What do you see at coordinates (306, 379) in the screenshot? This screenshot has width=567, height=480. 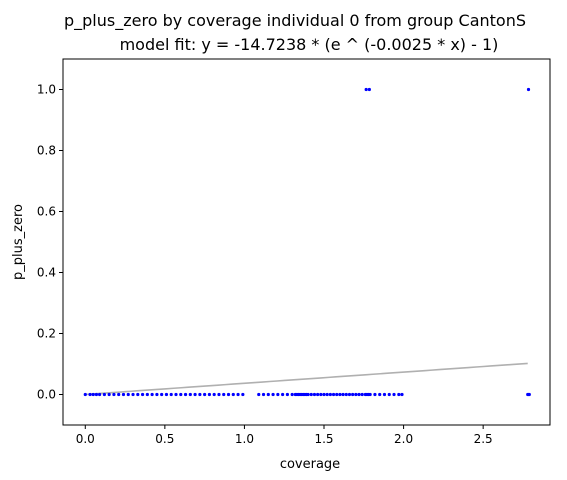 I see `fit-line` at bounding box center [306, 379].